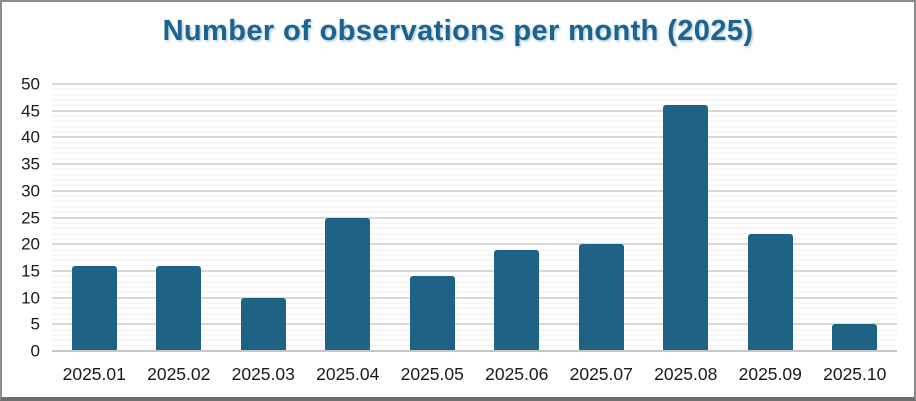  I want to click on bar-2025.01, so click(94, 308).